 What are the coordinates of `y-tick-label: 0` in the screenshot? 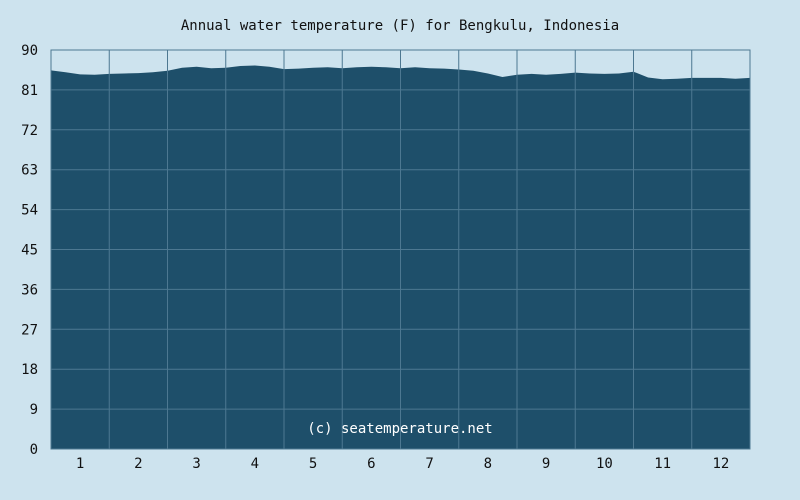 It's located at (34, 450).